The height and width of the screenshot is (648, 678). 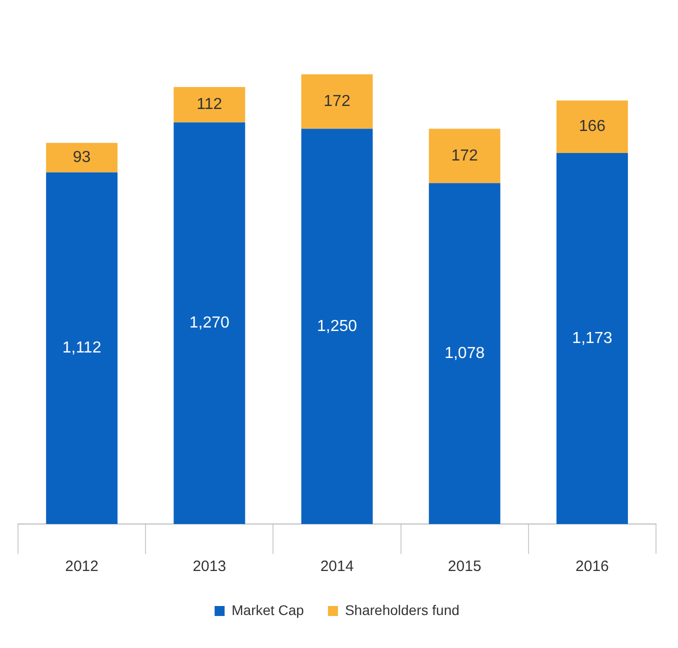 What do you see at coordinates (209, 567) in the screenshot?
I see `x-tick-label: 2013` at bounding box center [209, 567].